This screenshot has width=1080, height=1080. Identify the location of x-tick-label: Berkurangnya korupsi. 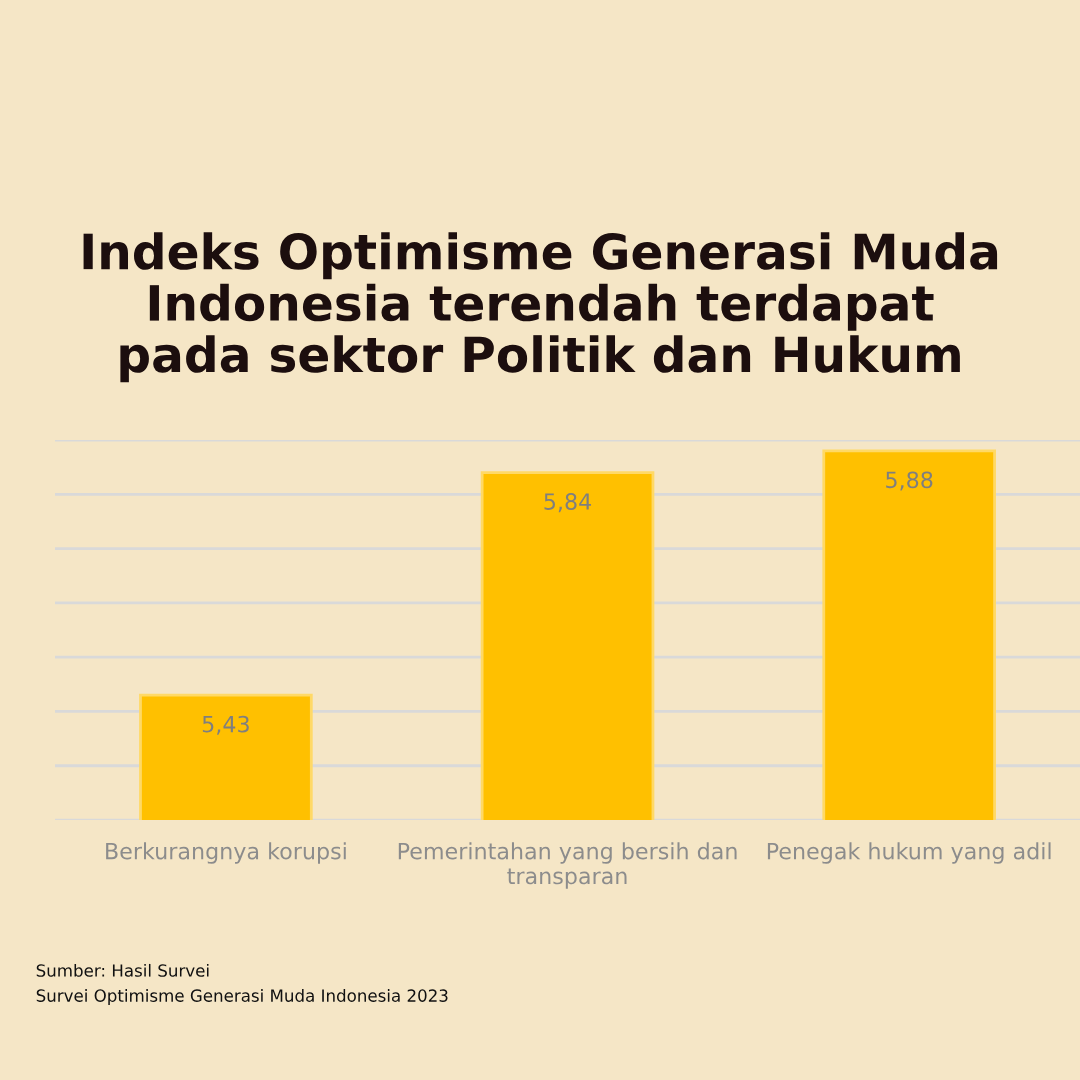
(226, 853).